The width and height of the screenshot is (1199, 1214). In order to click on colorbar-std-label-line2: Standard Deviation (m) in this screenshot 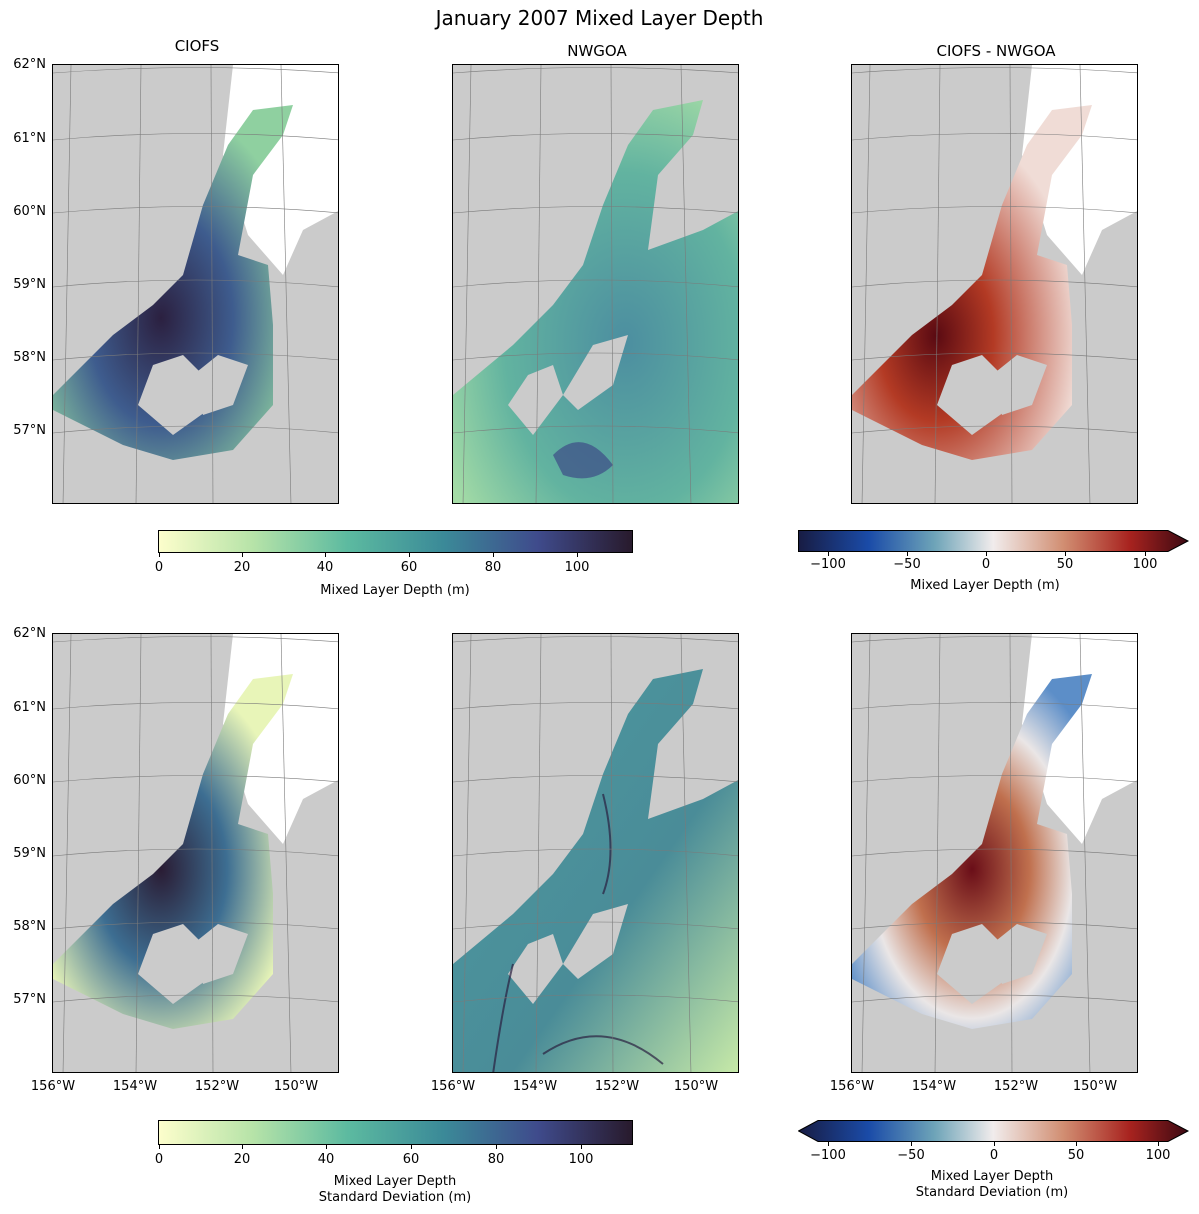, I will do `click(395, 1197)`.